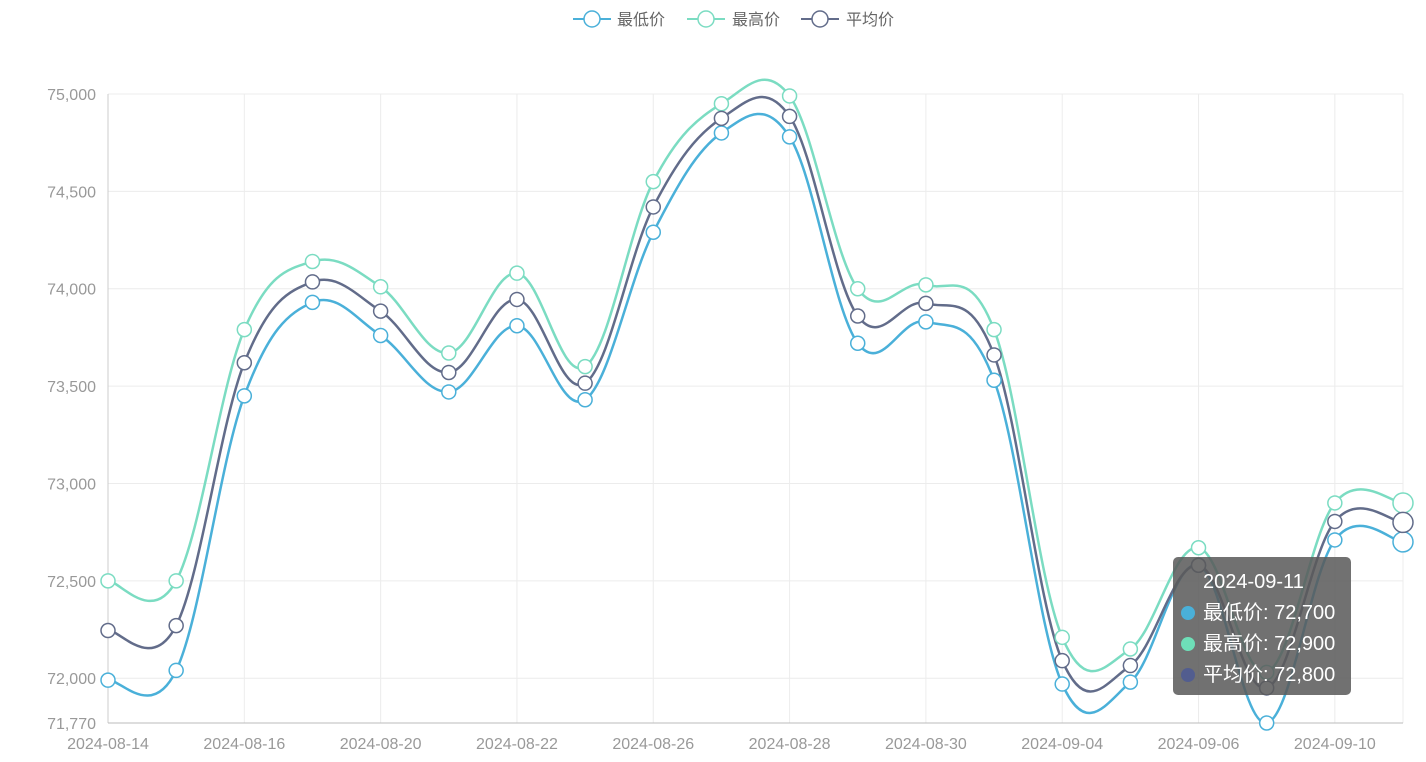 The width and height of the screenshot is (1426, 762). Describe the element at coordinates (71, 679) in the screenshot. I see `y-tick-label: 72,000` at that location.